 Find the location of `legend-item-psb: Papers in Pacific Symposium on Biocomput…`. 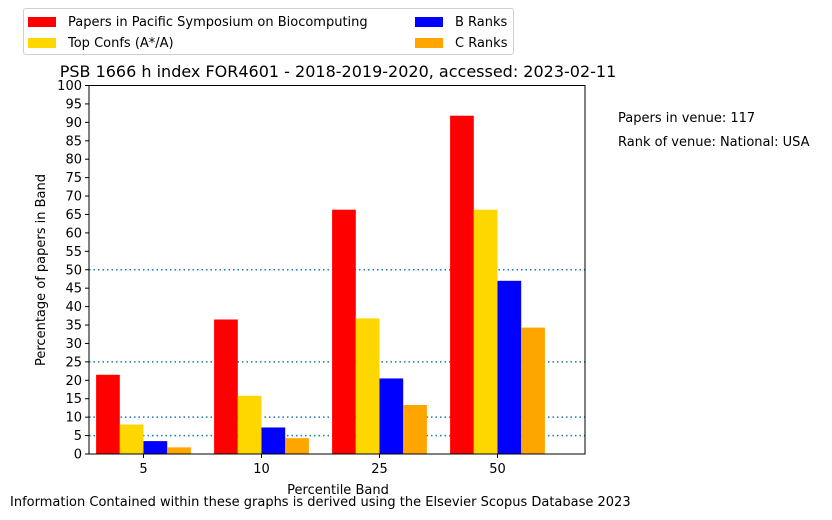

legend-item-psb: Papers in Pacific Symposium on Biocomput… is located at coordinates (198, 22).